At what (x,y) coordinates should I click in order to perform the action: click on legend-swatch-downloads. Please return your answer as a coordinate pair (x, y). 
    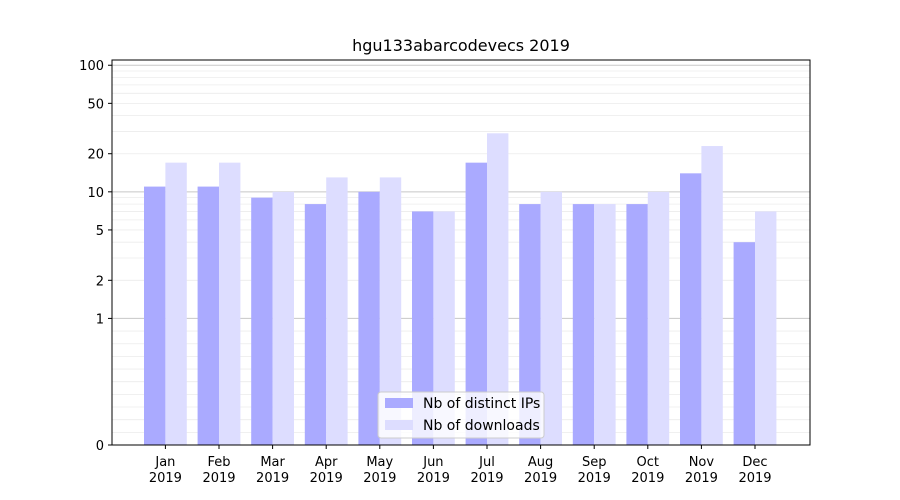
    Looking at the image, I should click on (399, 425).